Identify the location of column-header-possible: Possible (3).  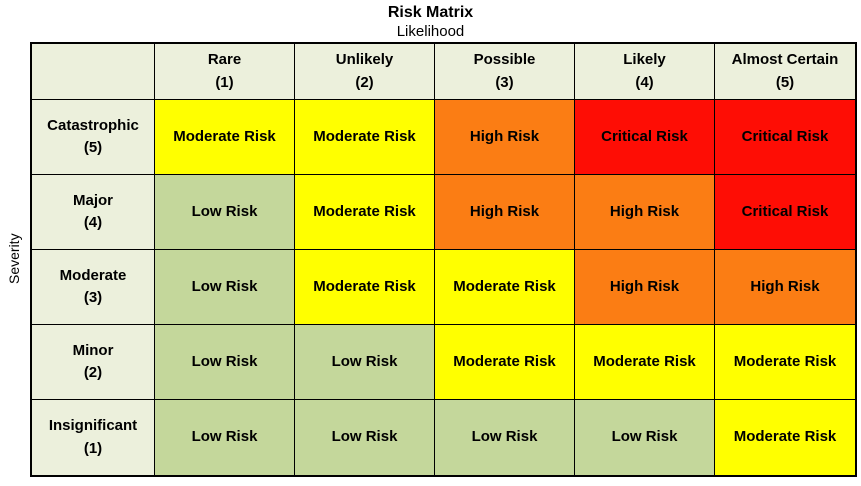
(505, 72).